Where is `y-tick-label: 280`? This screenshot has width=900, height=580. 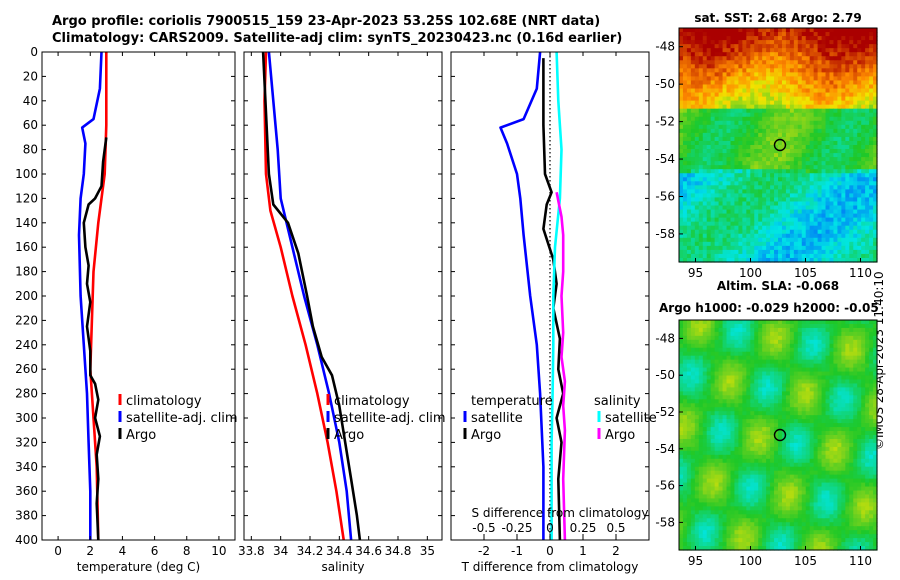 y-tick-label: 280 is located at coordinates (26, 394).